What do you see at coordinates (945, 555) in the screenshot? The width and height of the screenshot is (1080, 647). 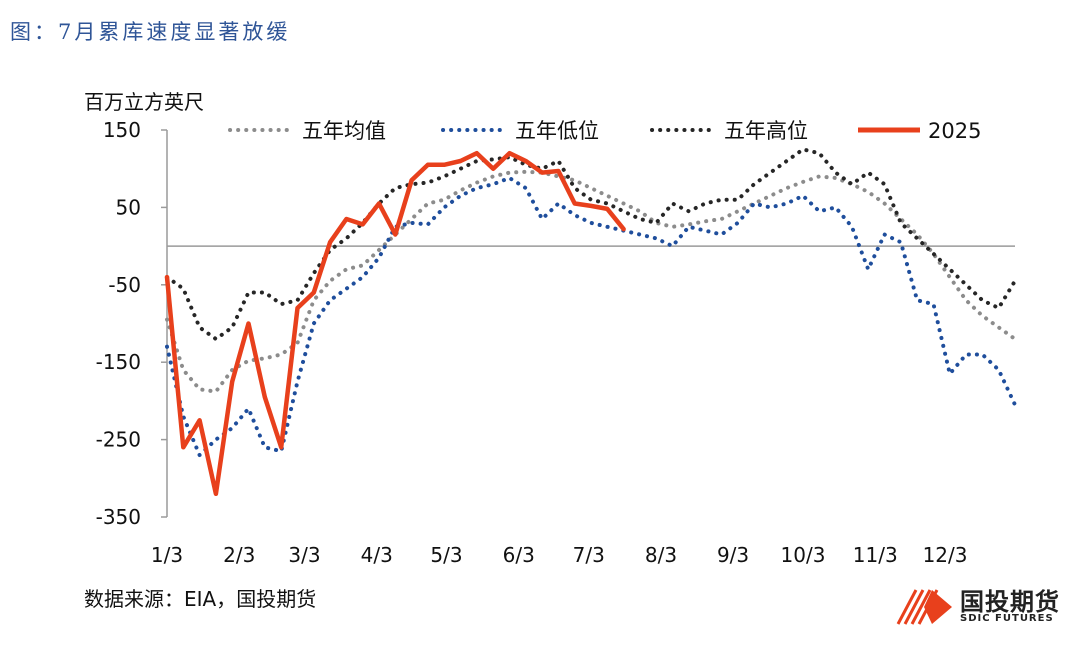 I see `x-tick-label: 12/3` at bounding box center [945, 555].